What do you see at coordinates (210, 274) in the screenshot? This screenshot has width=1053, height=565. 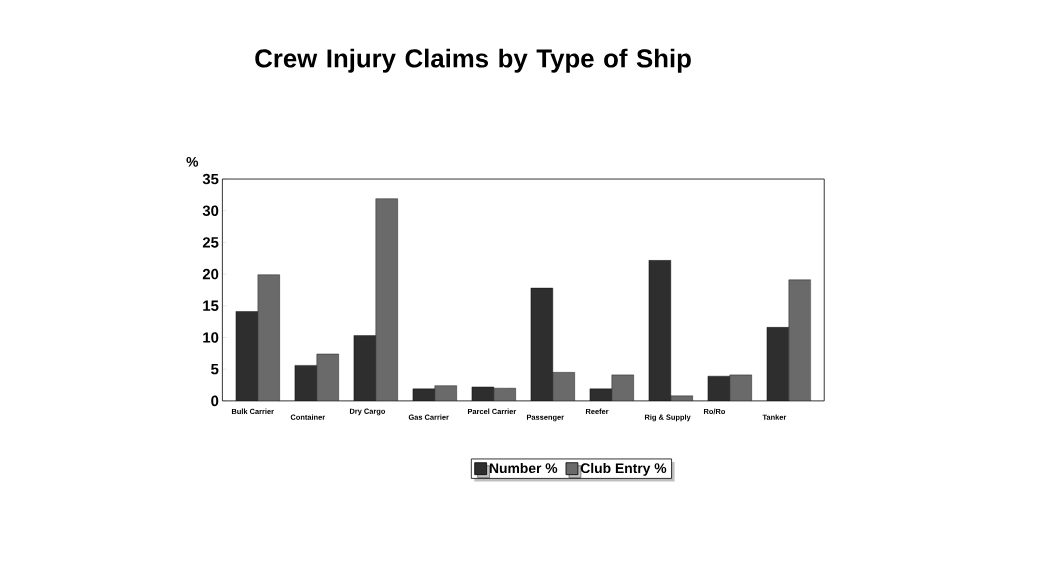 I see `y-tick-label: 20` at bounding box center [210, 274].